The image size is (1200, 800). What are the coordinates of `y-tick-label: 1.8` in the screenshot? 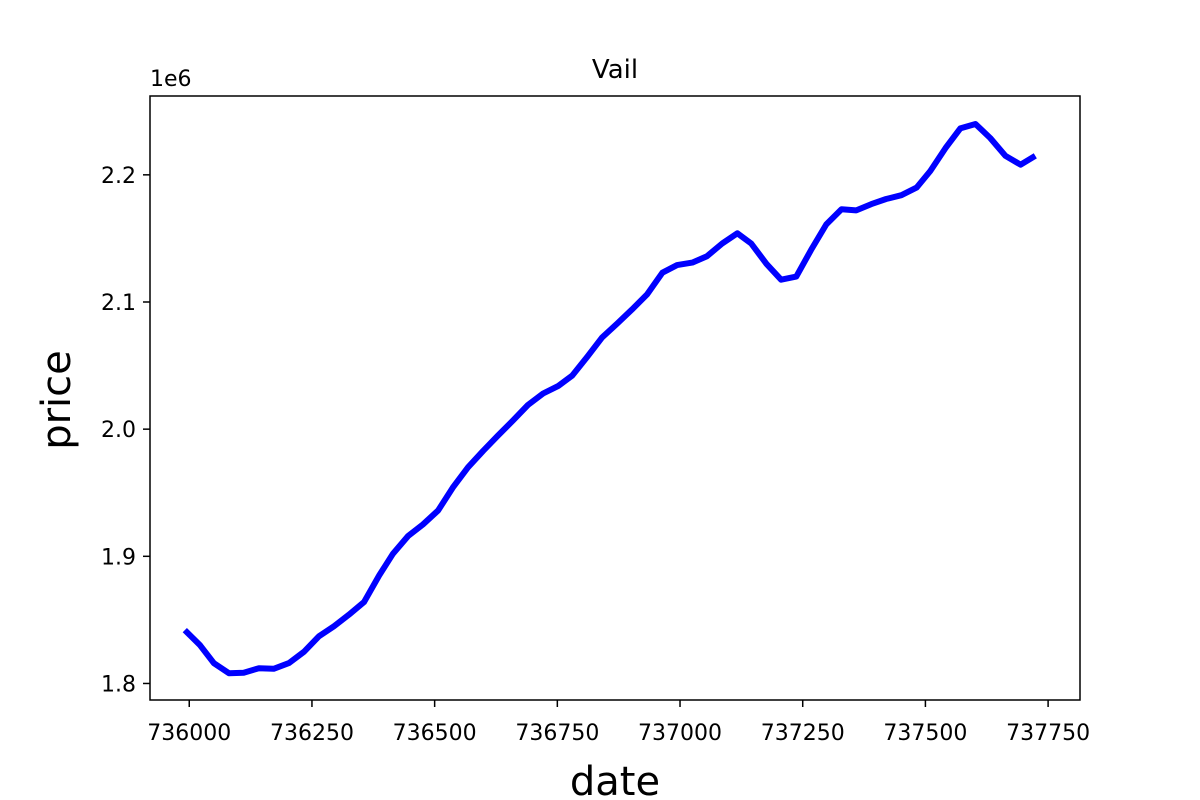 It's located at (118, 684).